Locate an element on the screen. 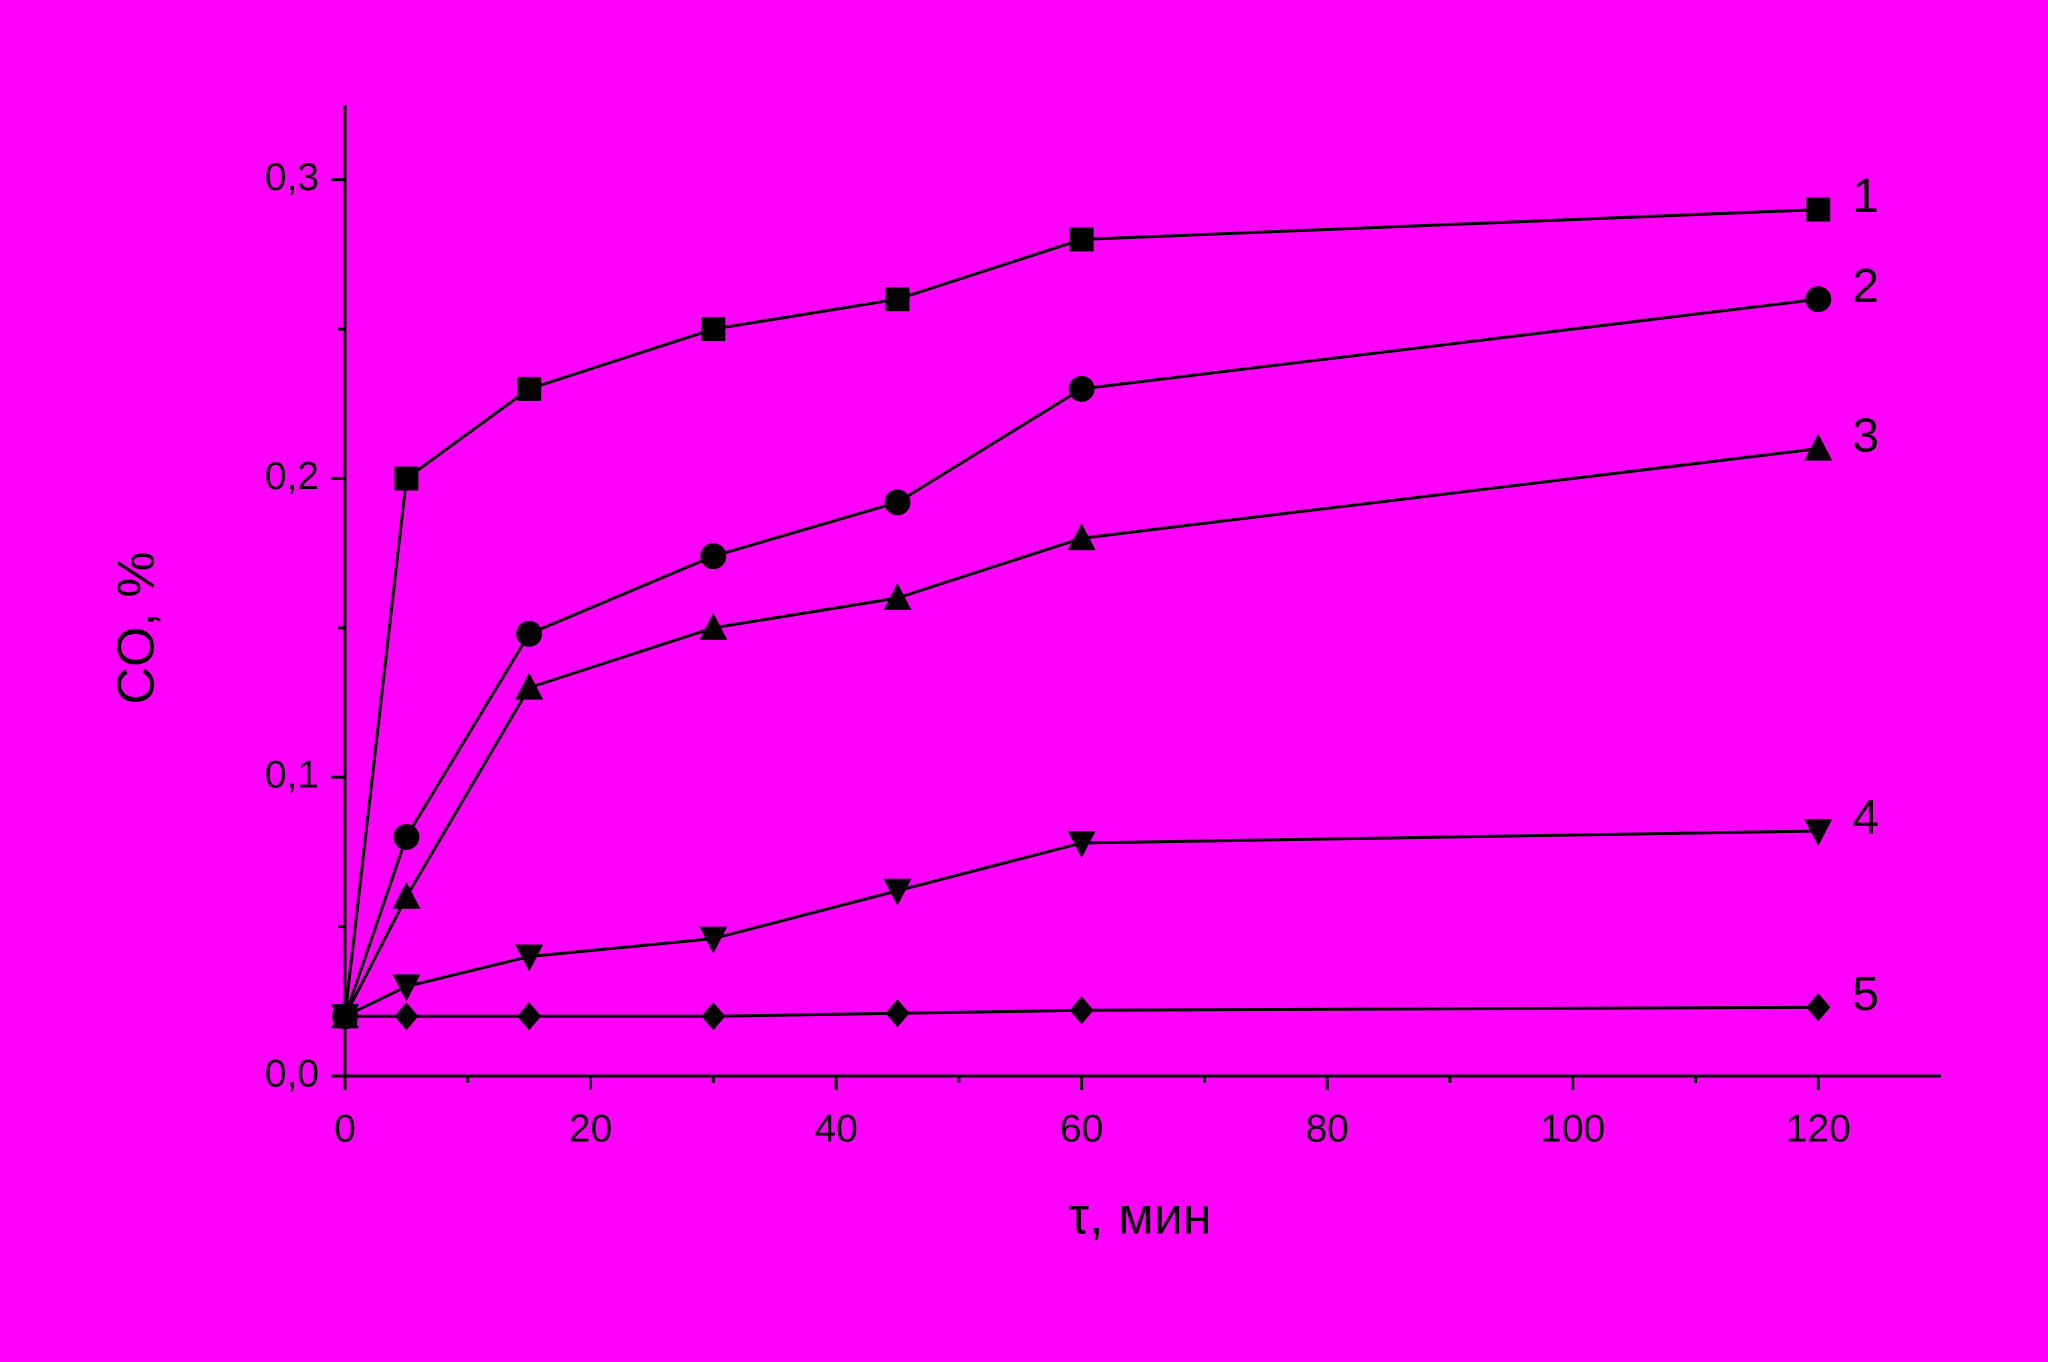 The image size is (2048, 1362). x-tick-label: 120 is located at coordinates (1818, 1128).